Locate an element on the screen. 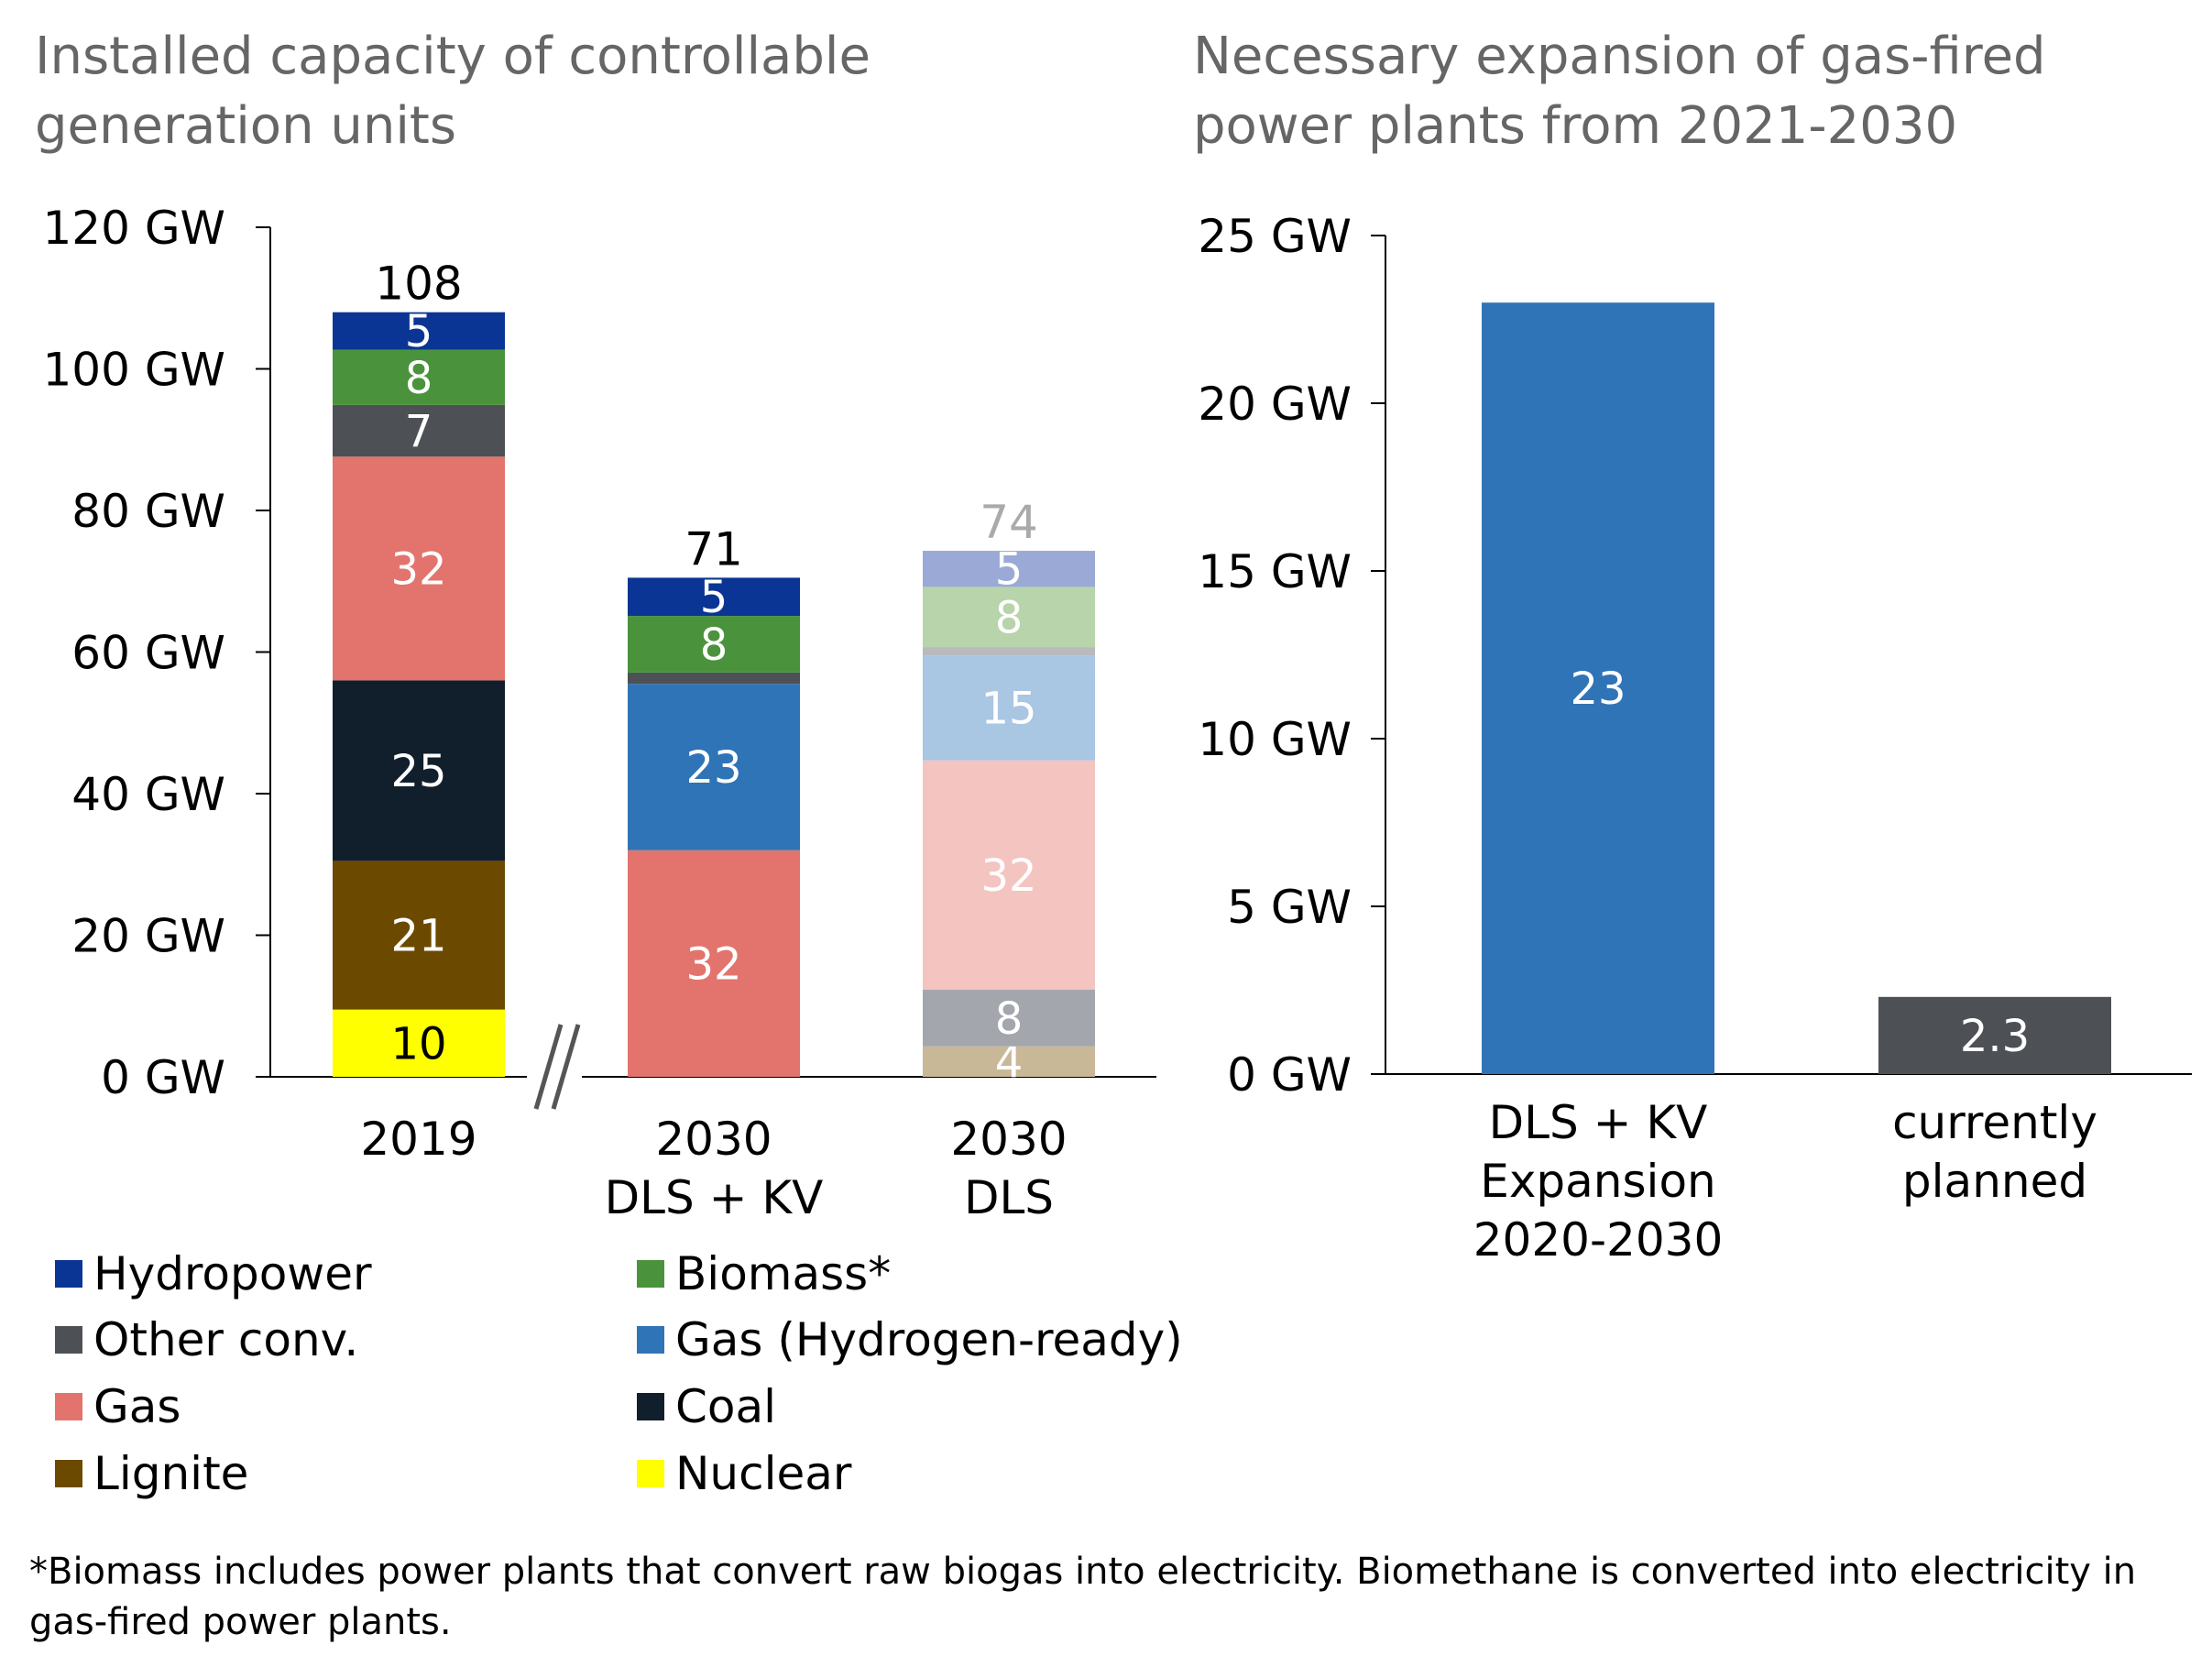 This screenshot has height=1656, width=2212. total-label: 74 is located at coordinates (1009, 522).